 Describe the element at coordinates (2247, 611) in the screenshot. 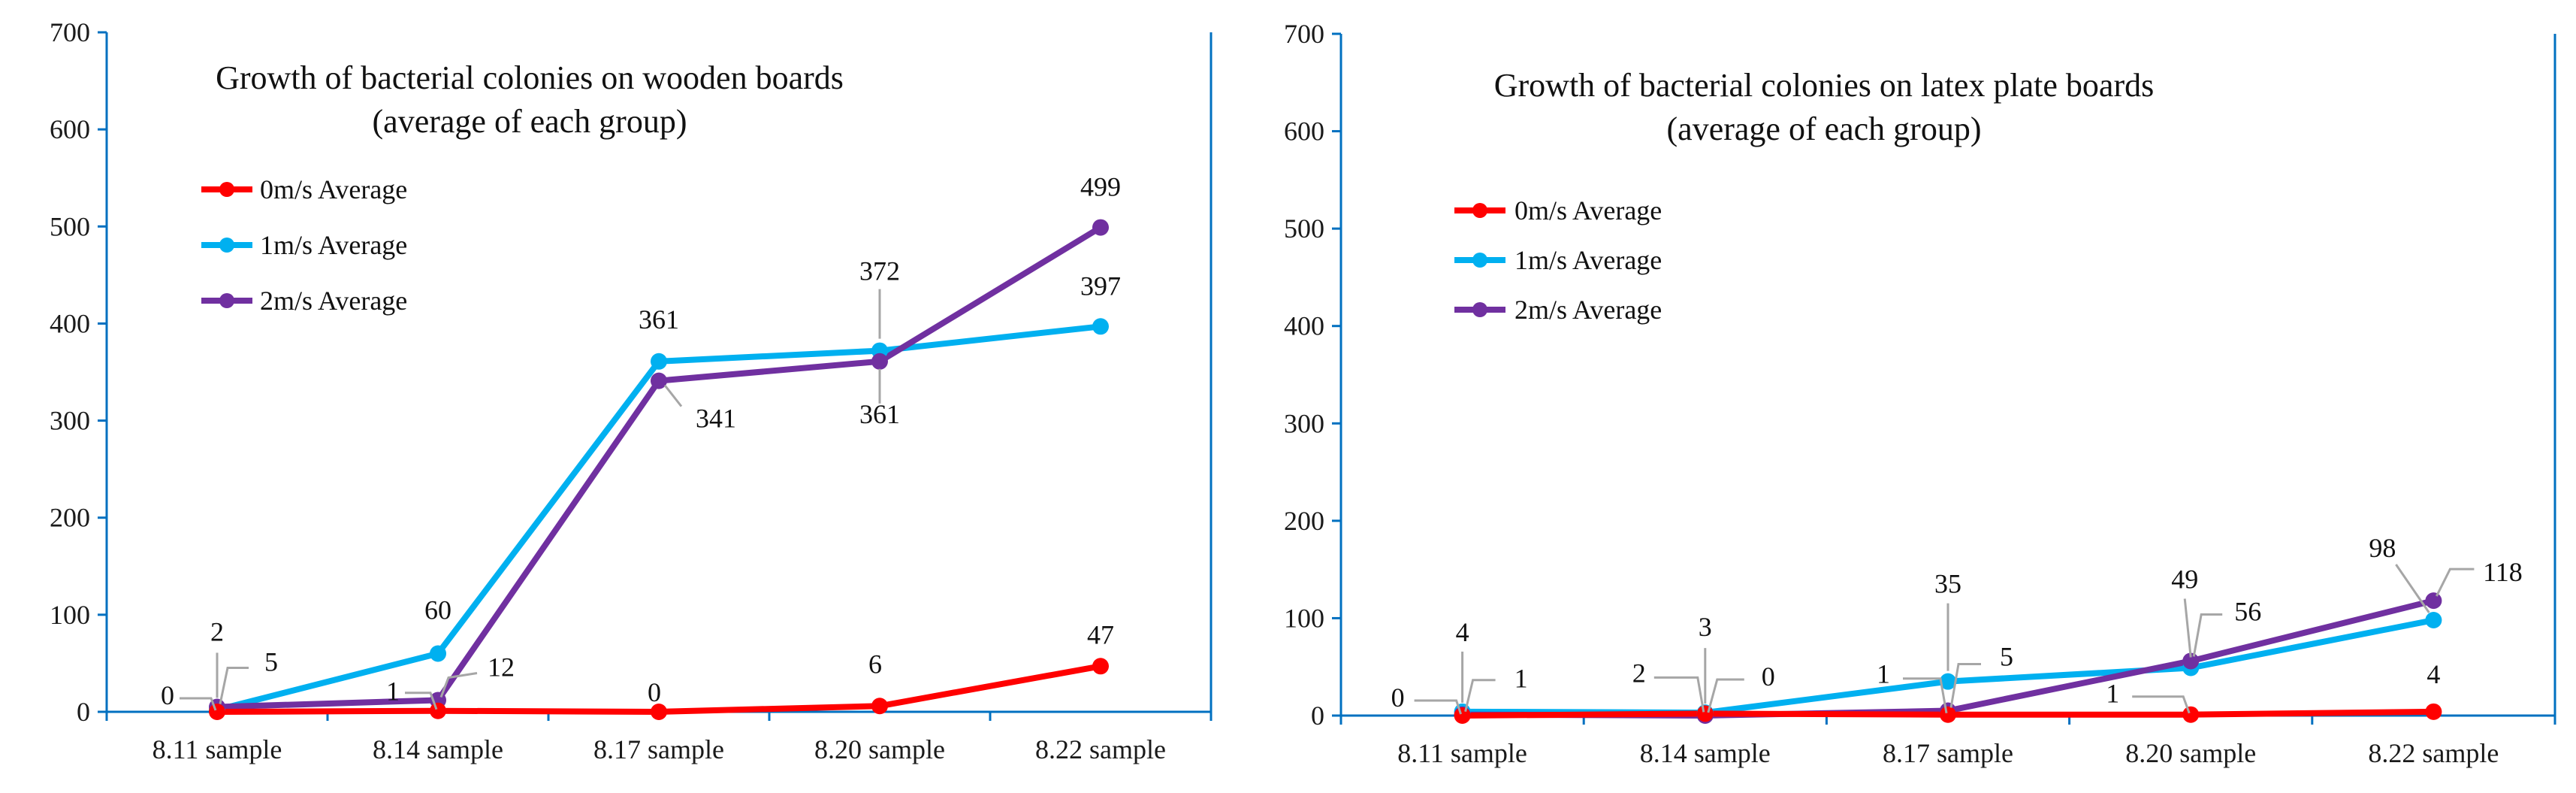

I see `data-label: 56` at that location.